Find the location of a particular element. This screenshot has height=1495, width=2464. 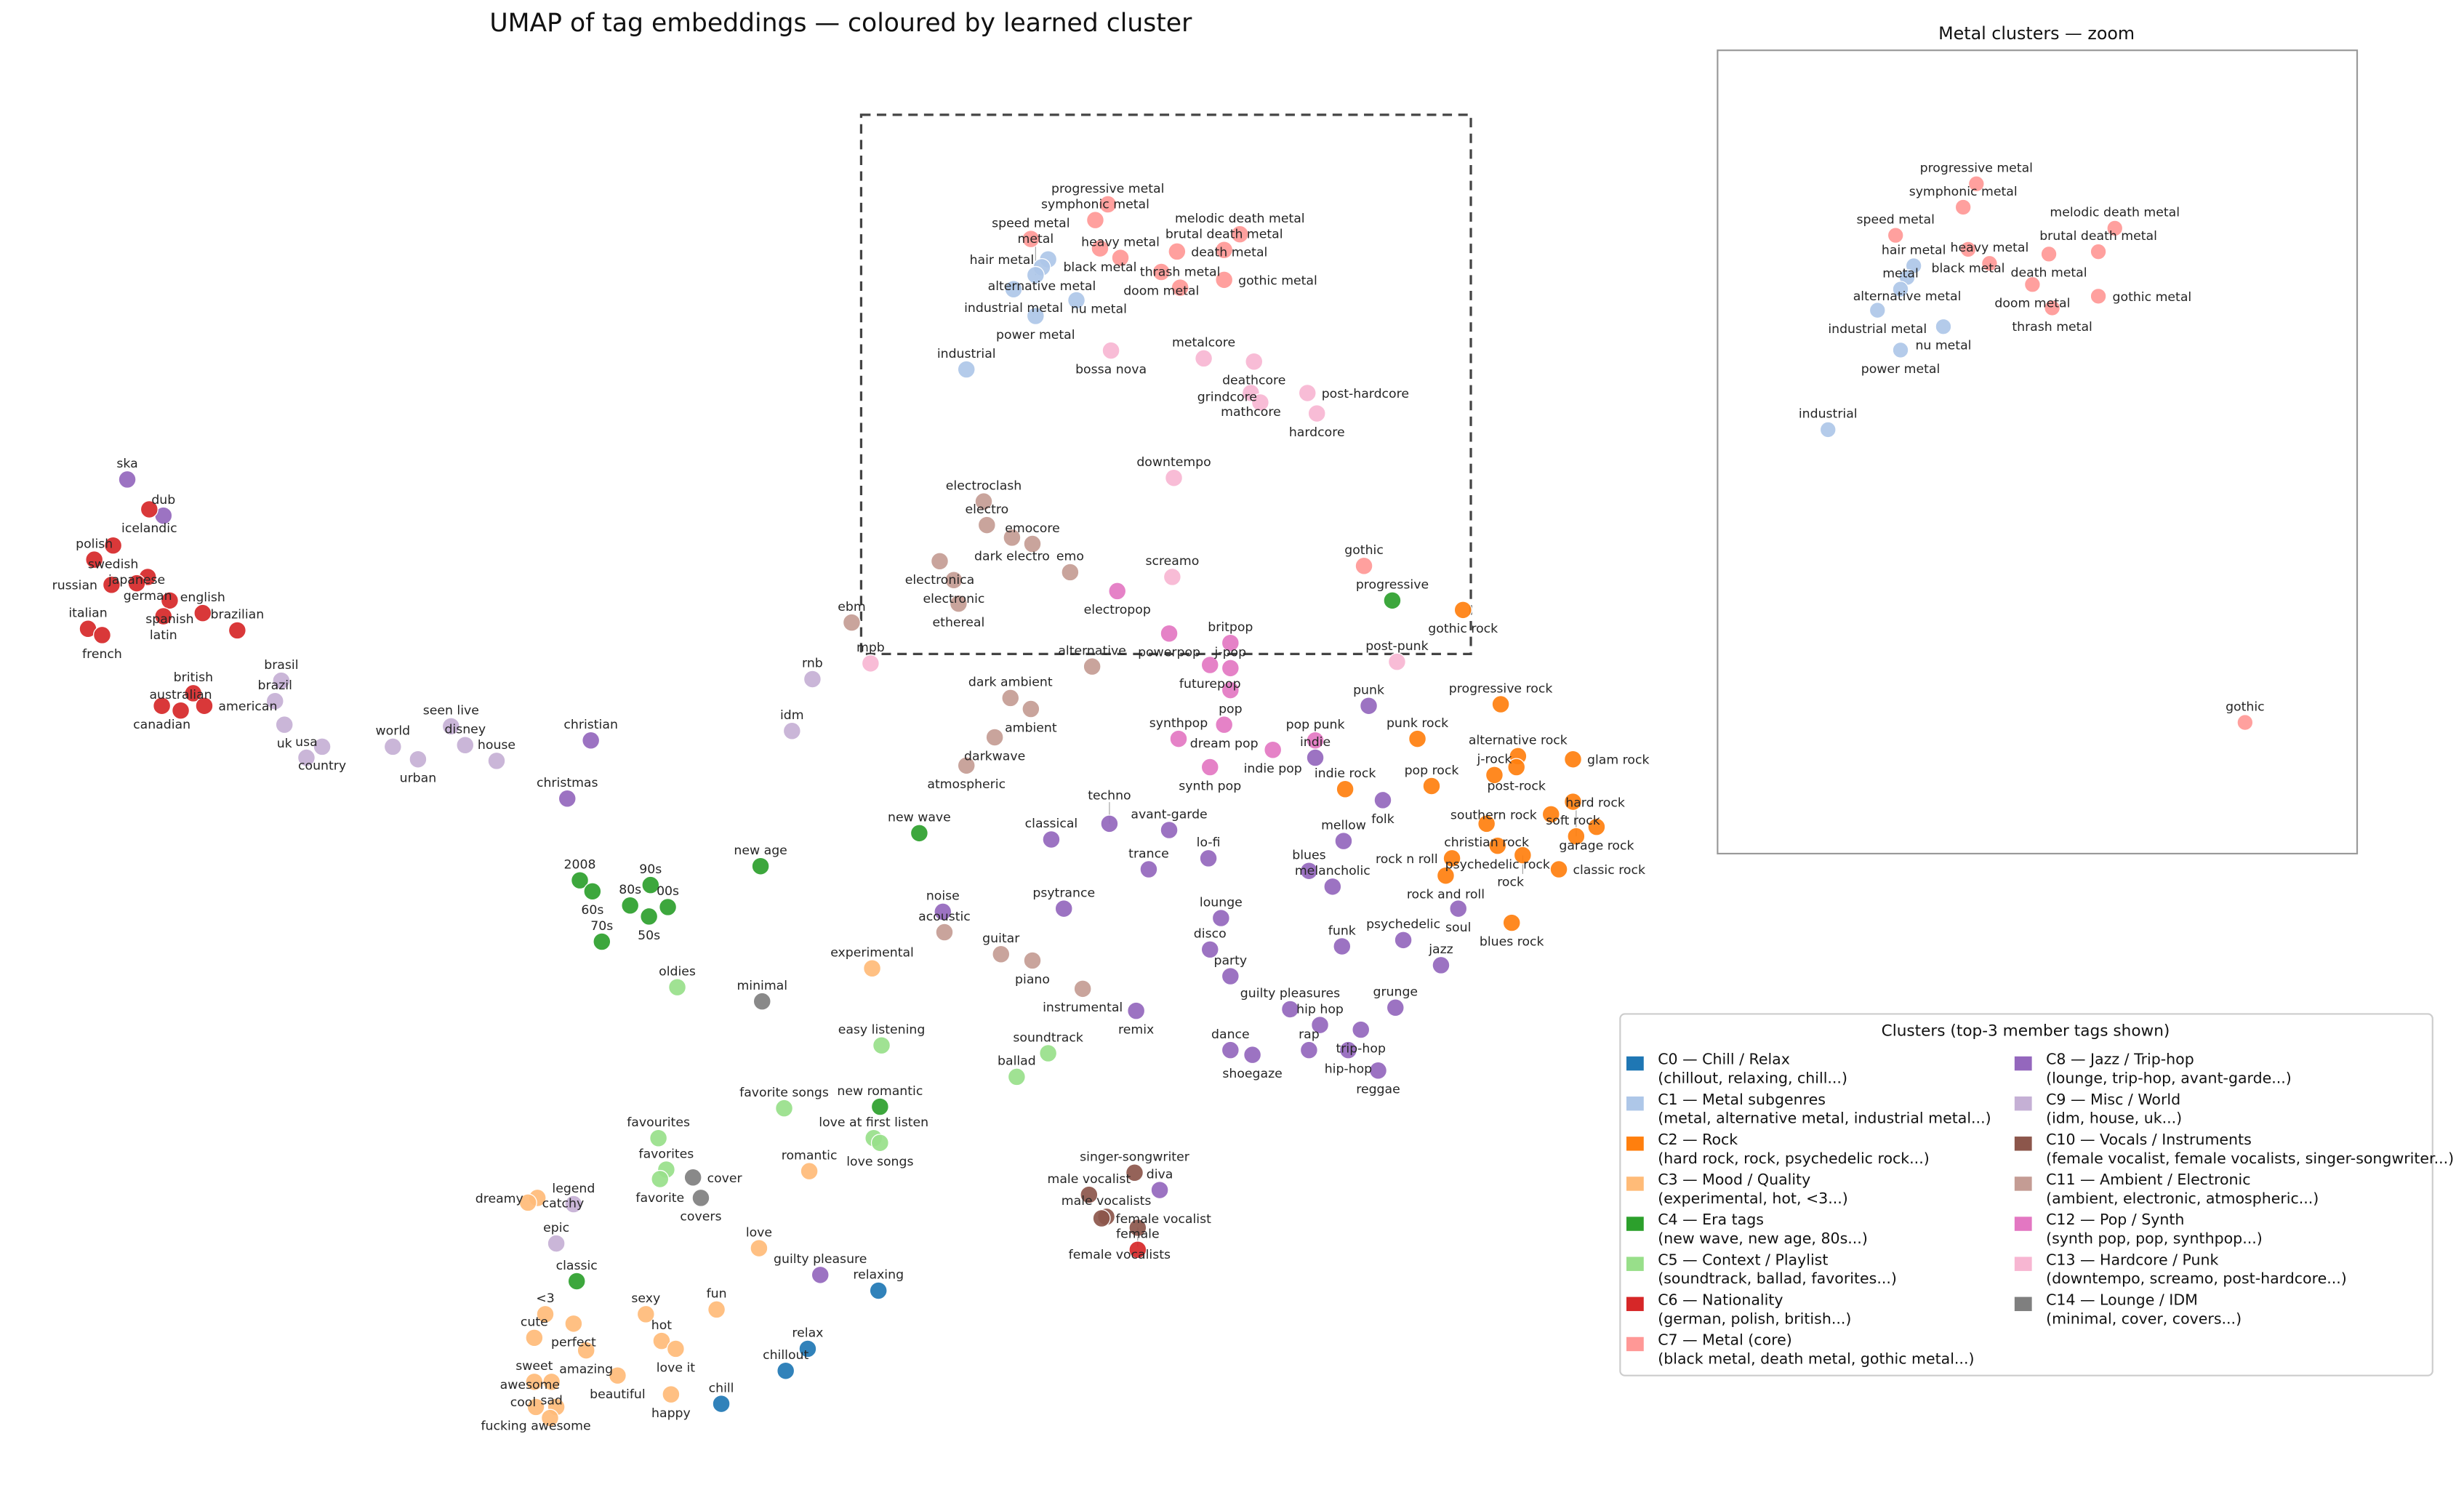

point-blues-rock is located at coordinates (1511, 923).